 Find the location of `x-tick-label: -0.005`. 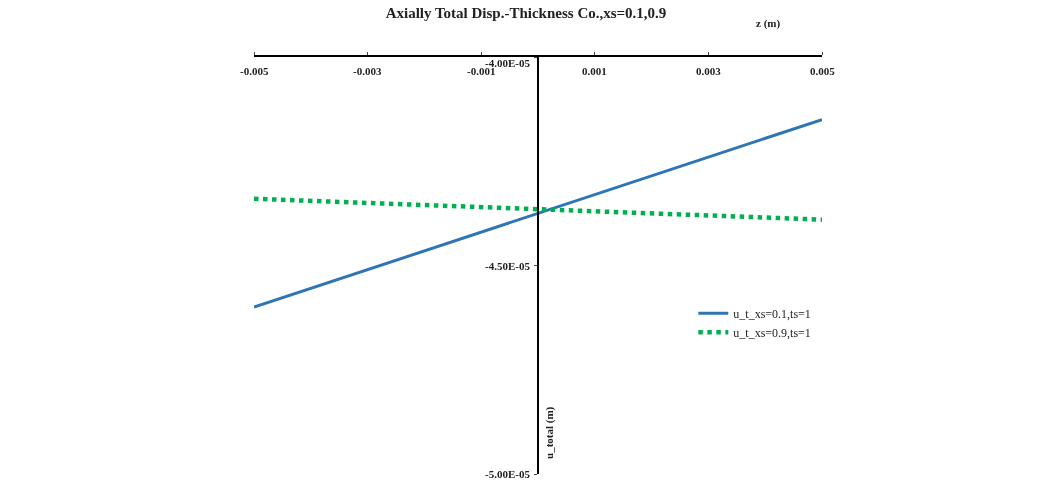

x-tick-label: -0.005 is located at coordinates (254, 71).